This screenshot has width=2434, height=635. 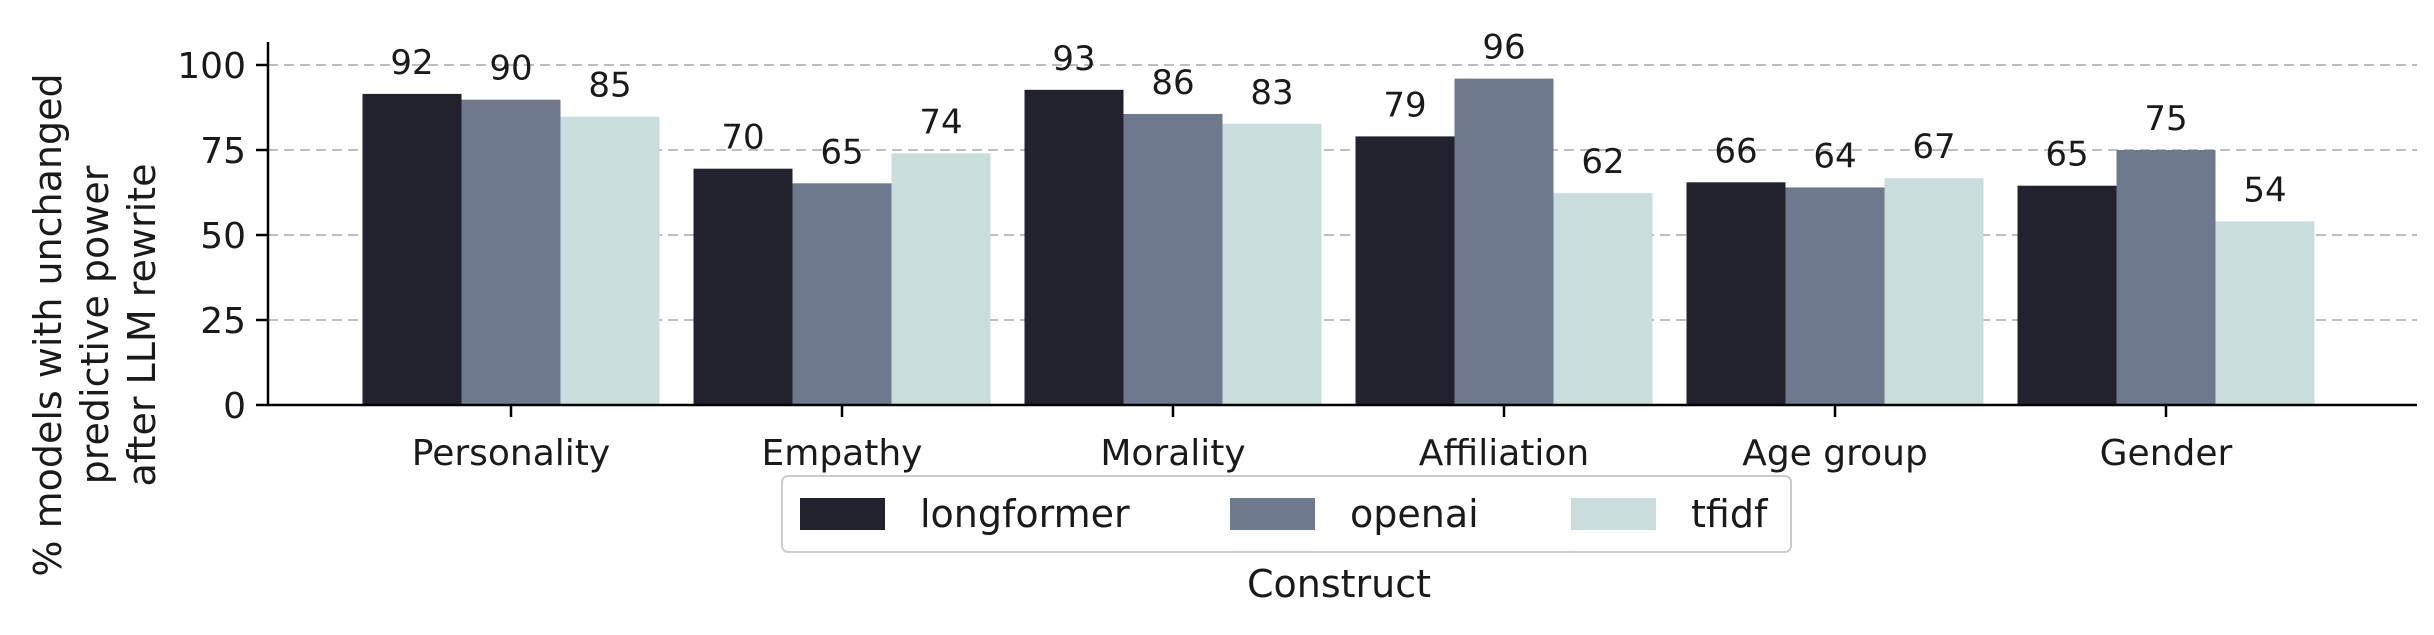 I want to click on bar-tfidf-affiliation, so click(x=1603, y=299).